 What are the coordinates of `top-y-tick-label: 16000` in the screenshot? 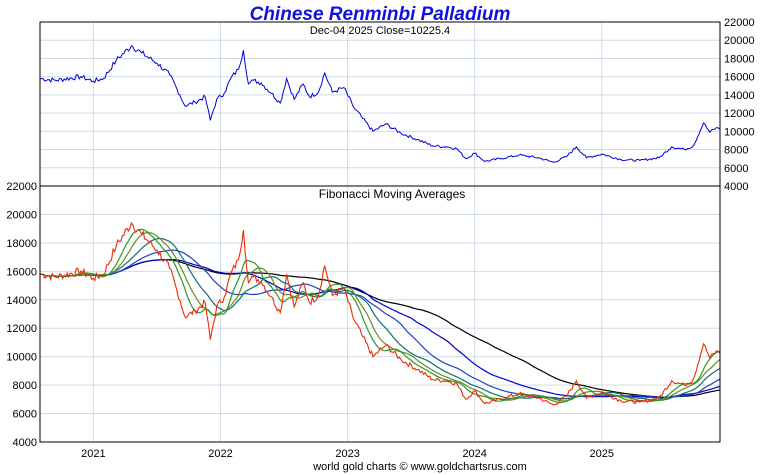 It's located at (739, 78).